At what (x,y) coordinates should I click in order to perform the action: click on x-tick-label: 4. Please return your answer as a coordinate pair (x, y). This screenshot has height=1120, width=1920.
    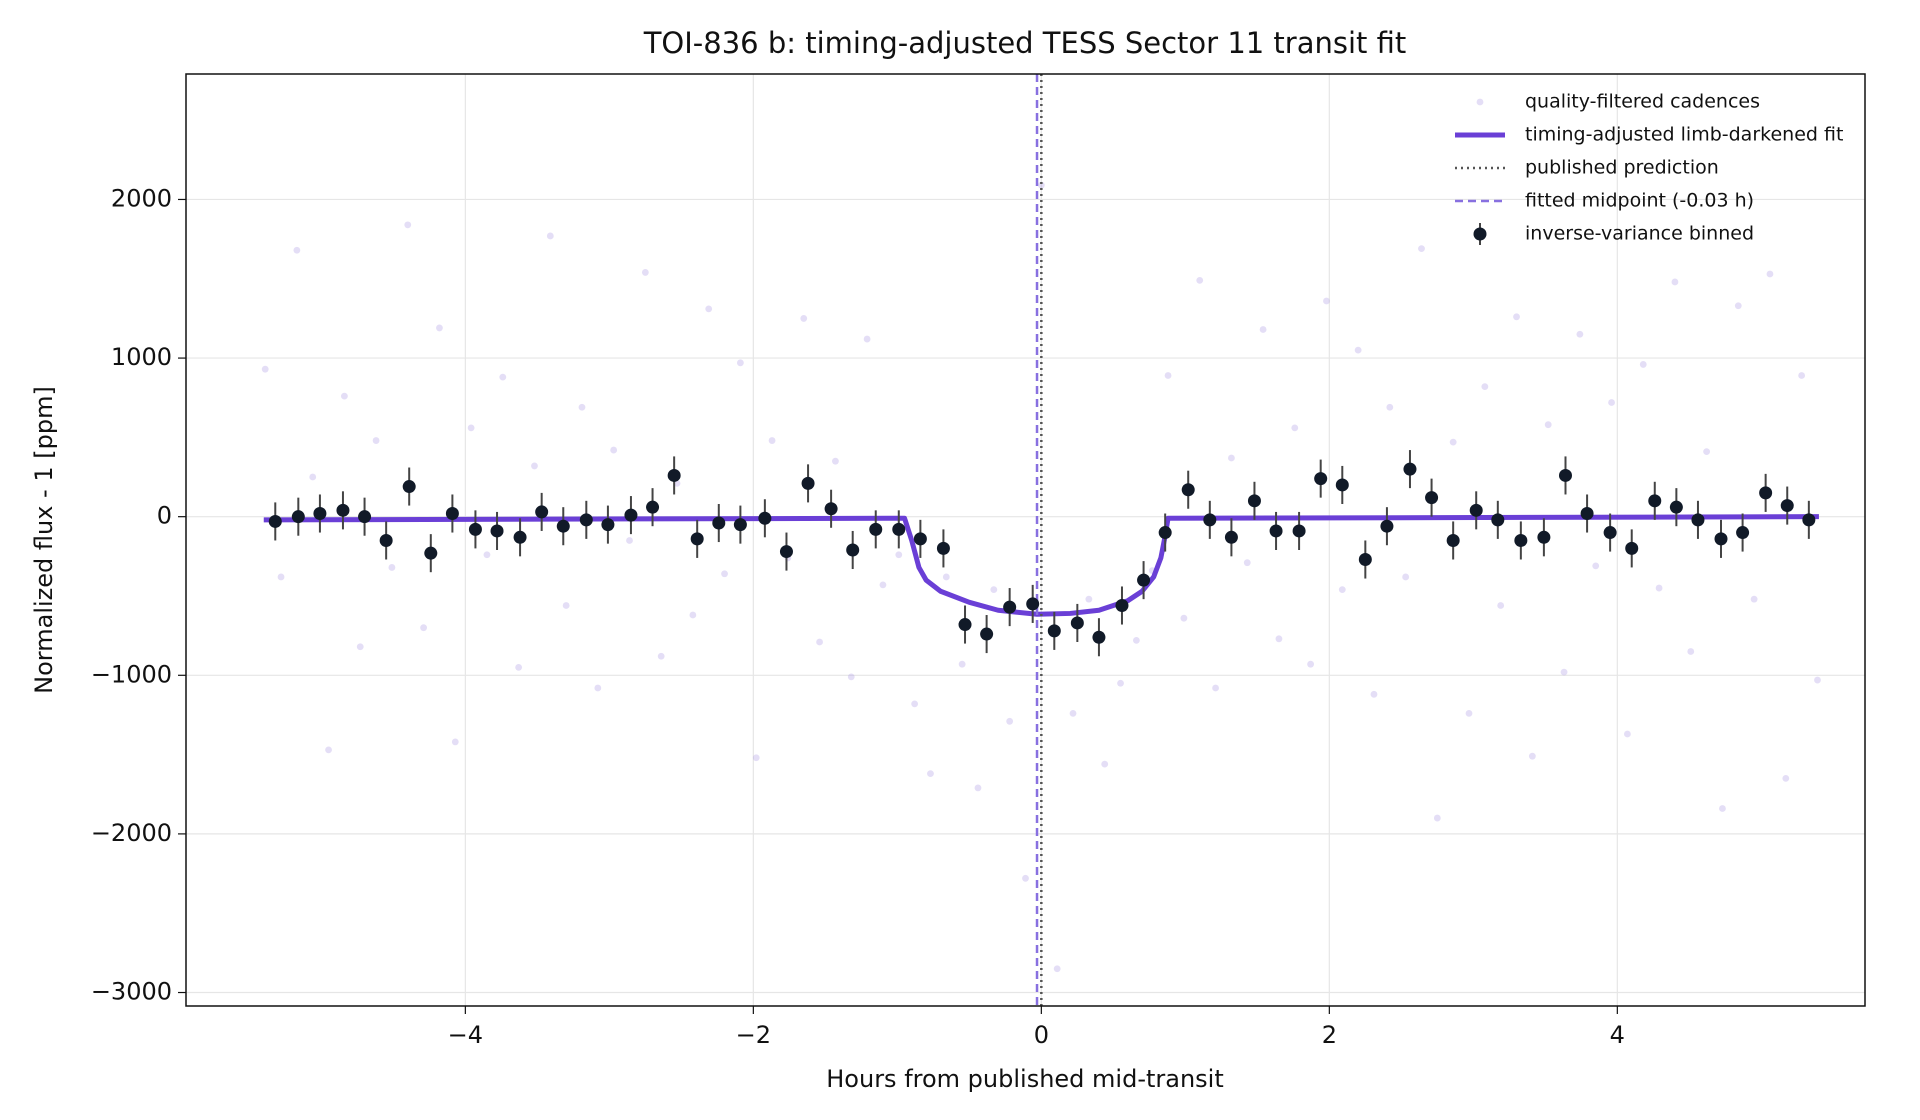
    Looking at the image, I should click on (1617, 1035).